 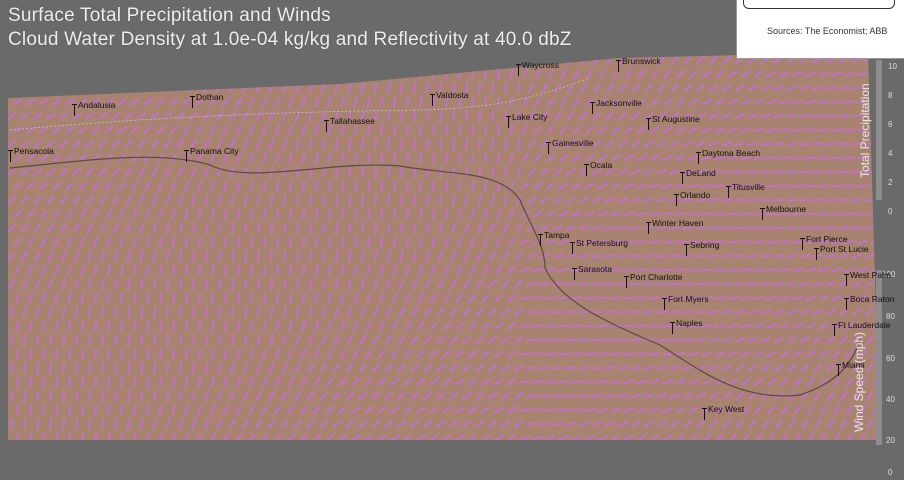 I want to click on city-pin-icon, so click(x=676, y=200).